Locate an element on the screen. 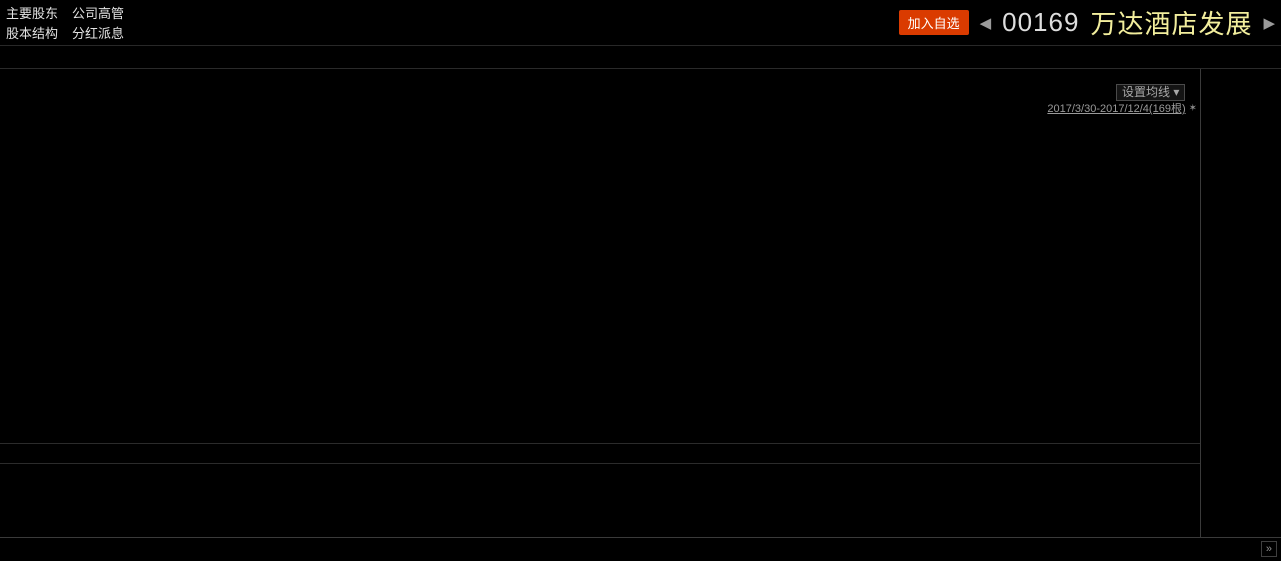 The width and height of the screenshot is (1281, 561). price-axis-panel is located at coordinates (1240, 302).